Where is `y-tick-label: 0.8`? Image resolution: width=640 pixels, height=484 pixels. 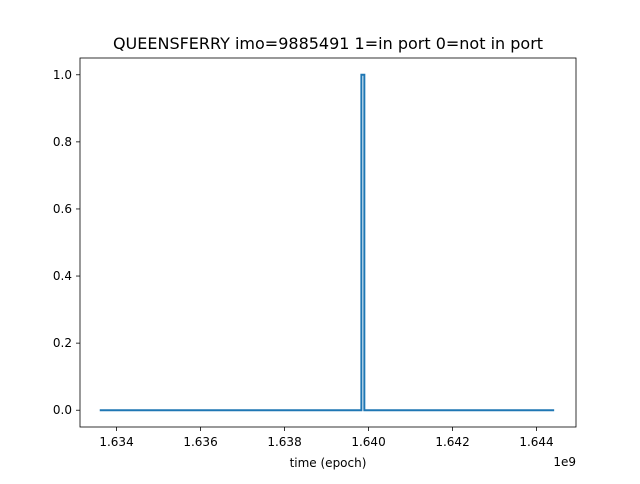
y-tick-label: 0.8 is located at coordinates (62, 142).